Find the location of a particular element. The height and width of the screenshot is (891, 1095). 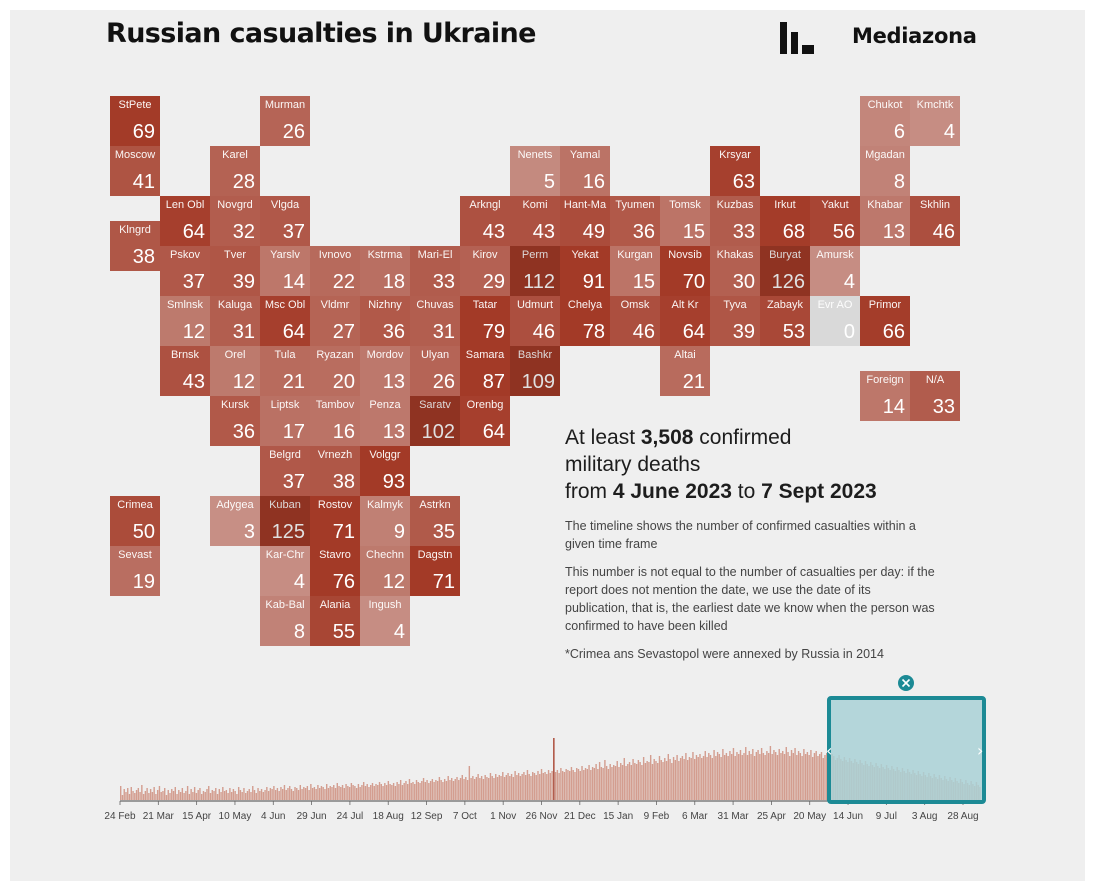

close-icon is located at coordinates (906, 683).